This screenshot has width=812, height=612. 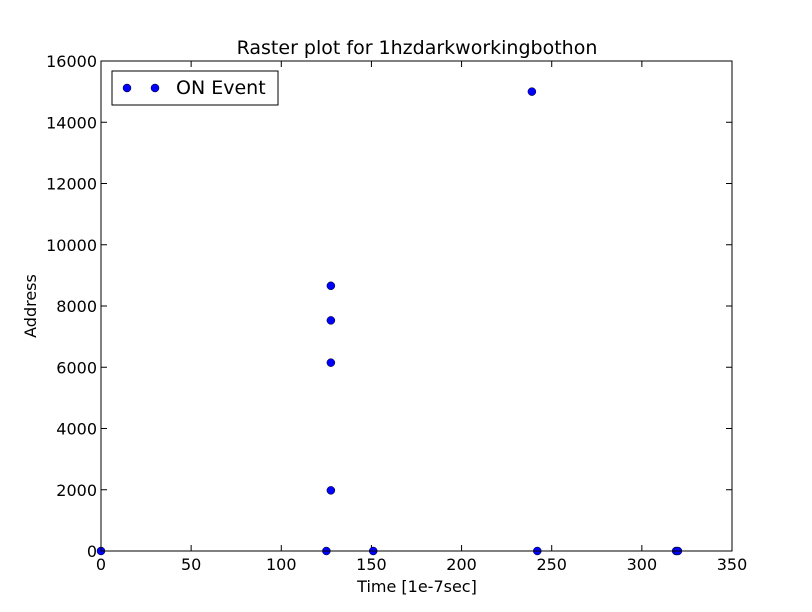 I want to click on x-tick-label: 0, so click(x=101, y=564).